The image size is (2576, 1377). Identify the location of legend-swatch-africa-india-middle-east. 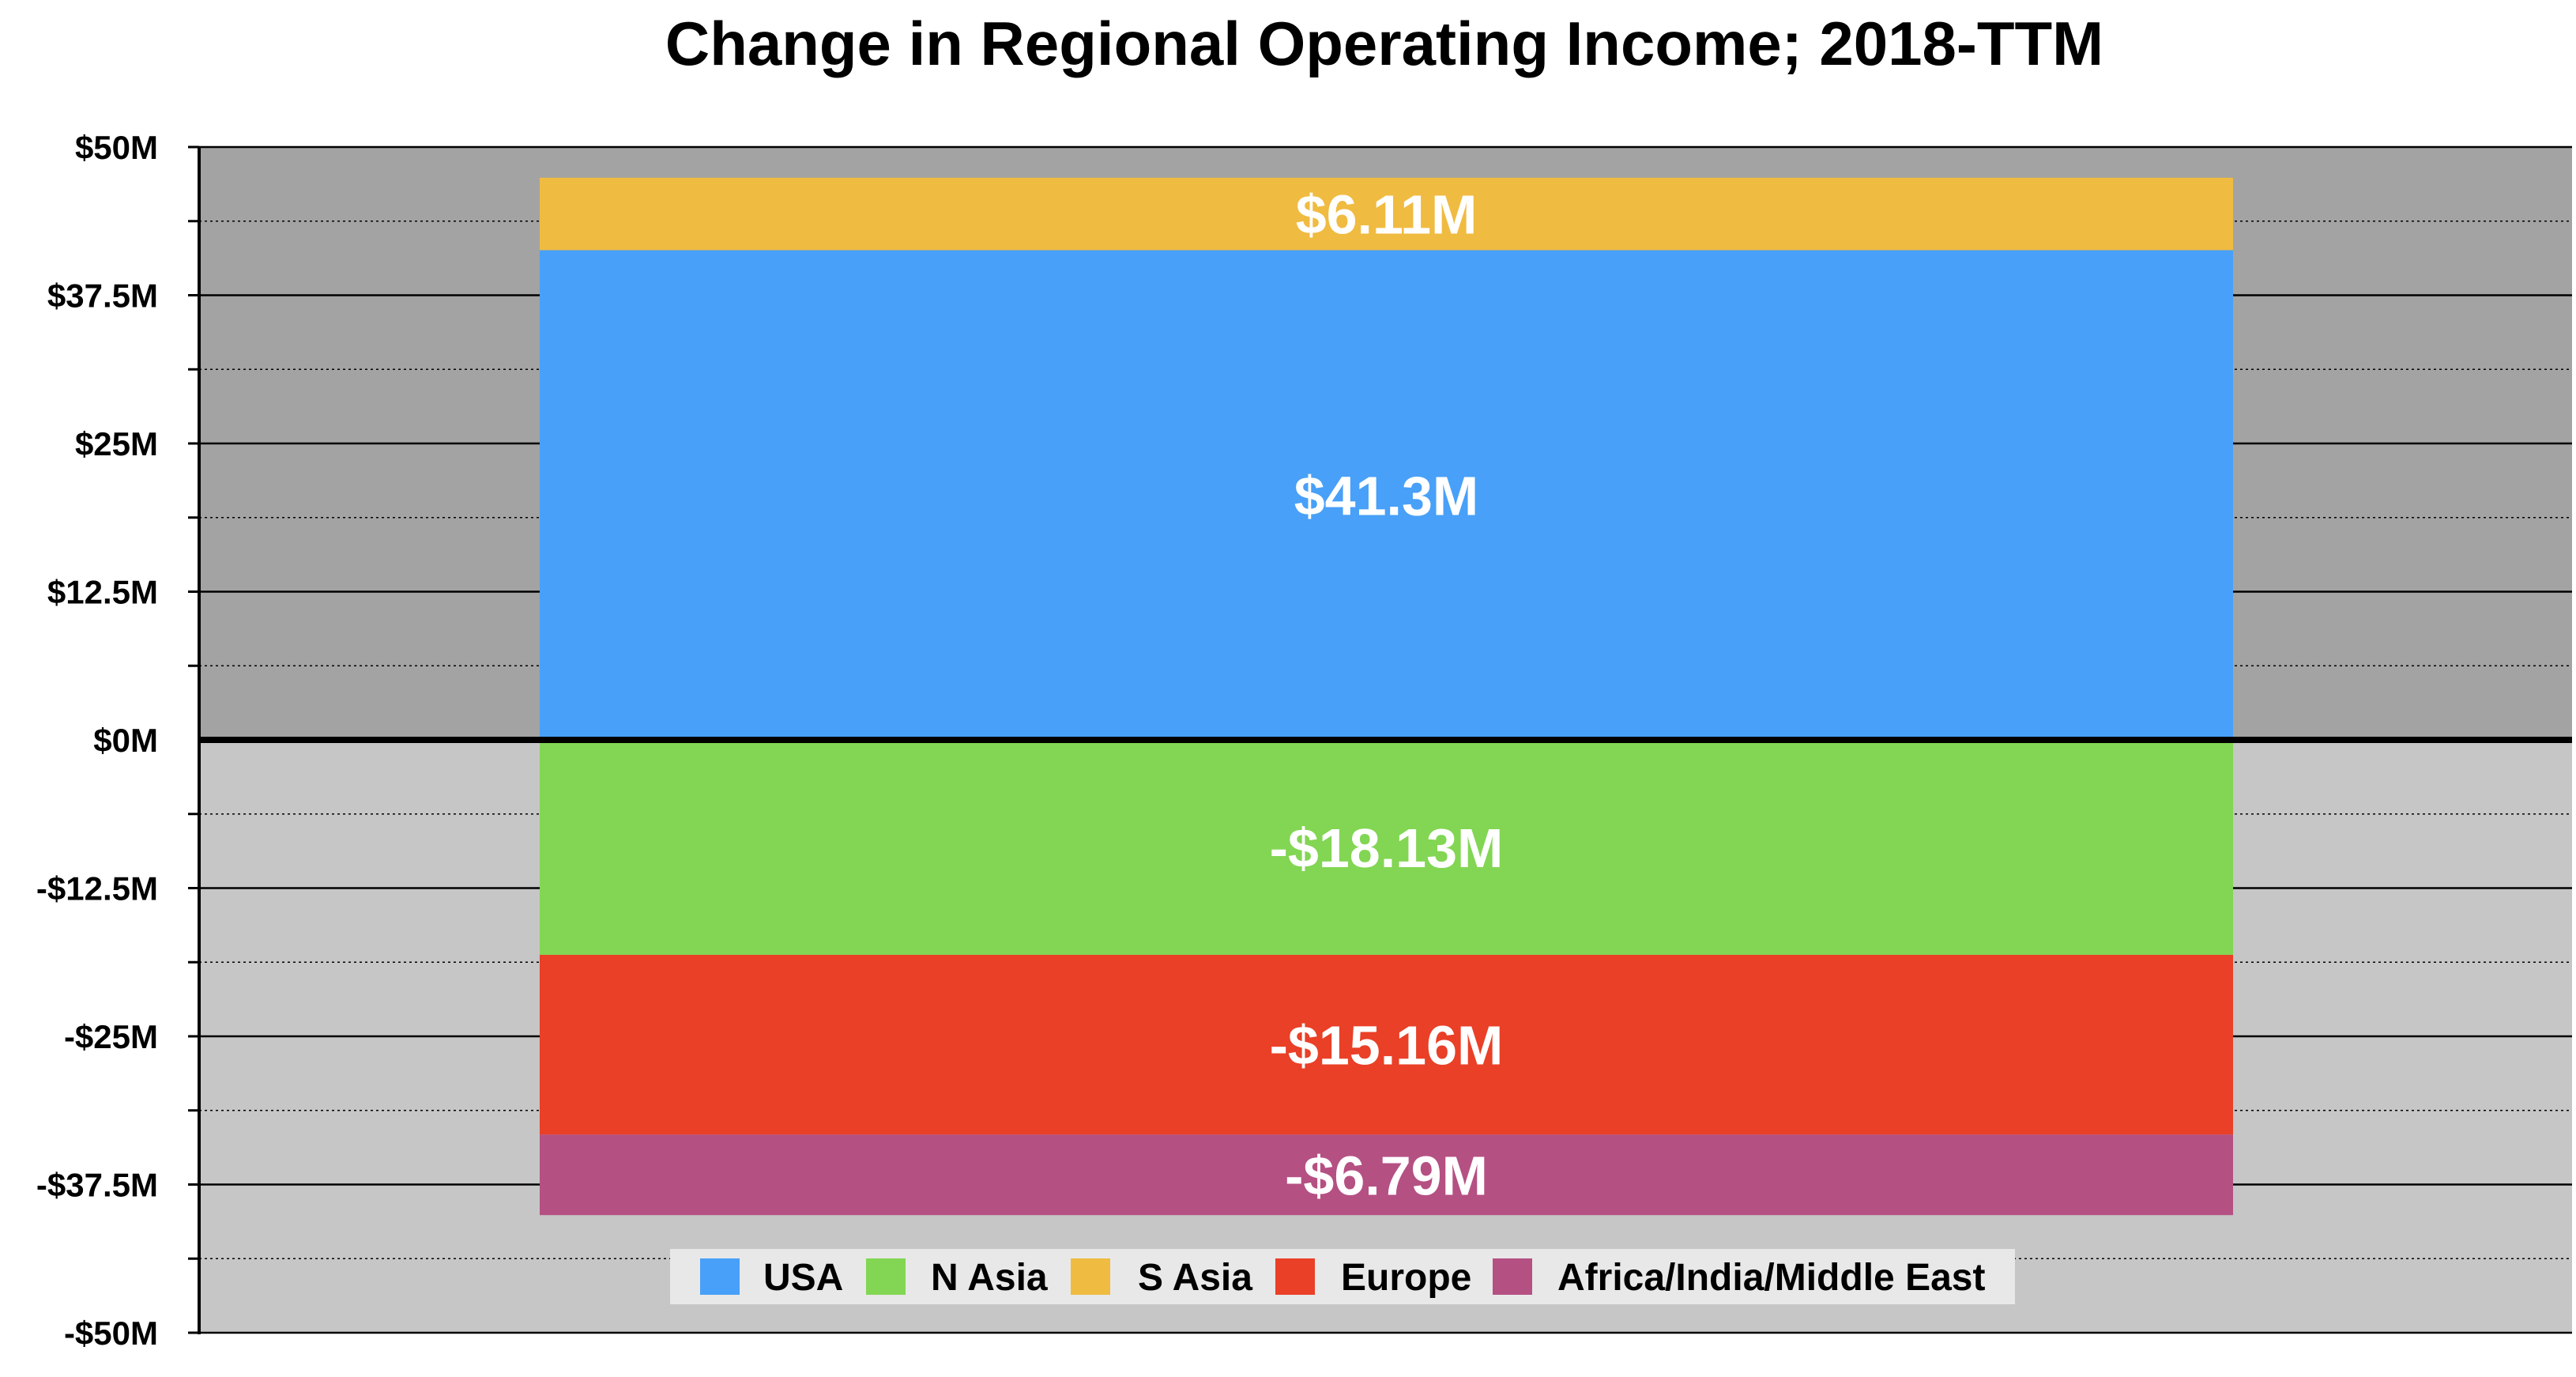
(1512, 1276).